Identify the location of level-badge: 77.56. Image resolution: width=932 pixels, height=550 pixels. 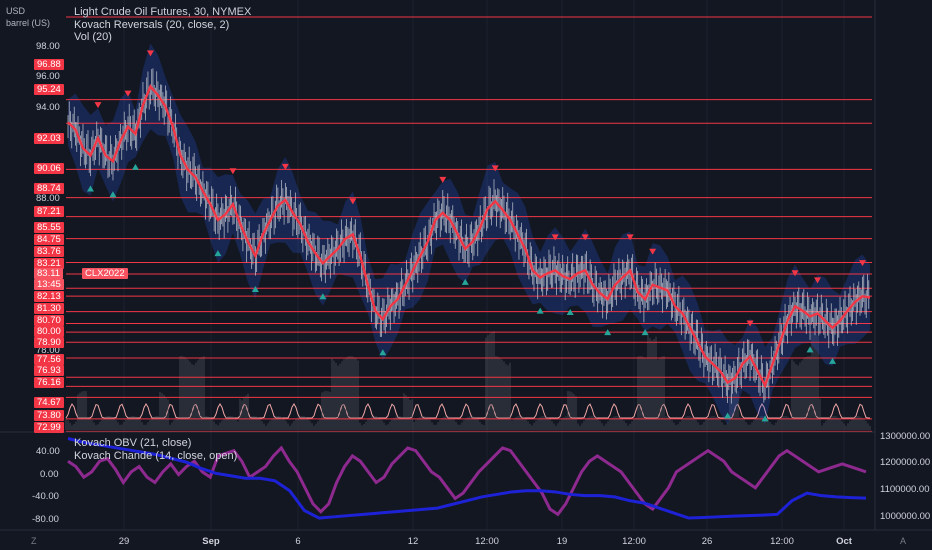
(49, 359).